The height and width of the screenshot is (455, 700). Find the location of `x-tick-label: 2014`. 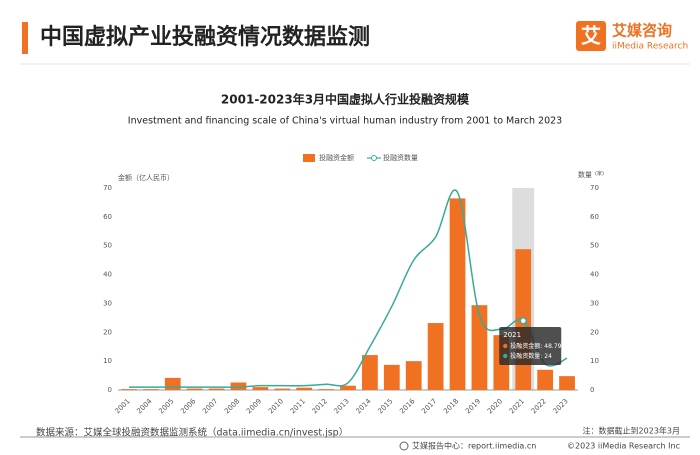

x-tick-label: 2014 is located at coordinates (363, 406).